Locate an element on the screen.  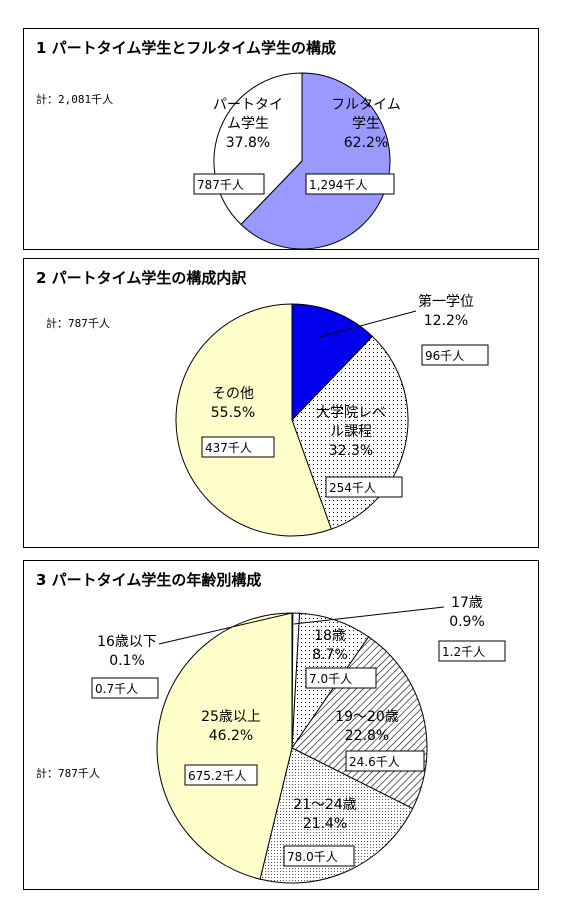
total-label: 計：2,081千人 is located at coordinates (75, 99).